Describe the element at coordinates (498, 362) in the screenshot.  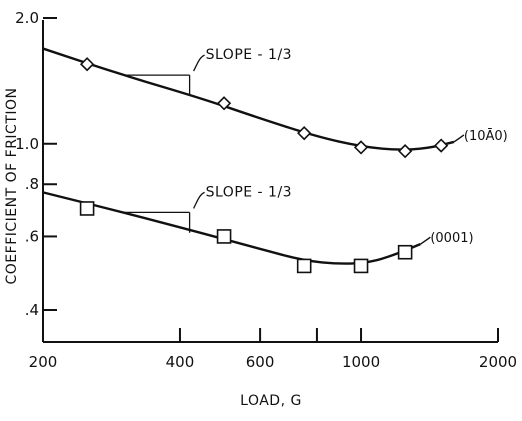
I see `x-tick-label: 2000` at that location.